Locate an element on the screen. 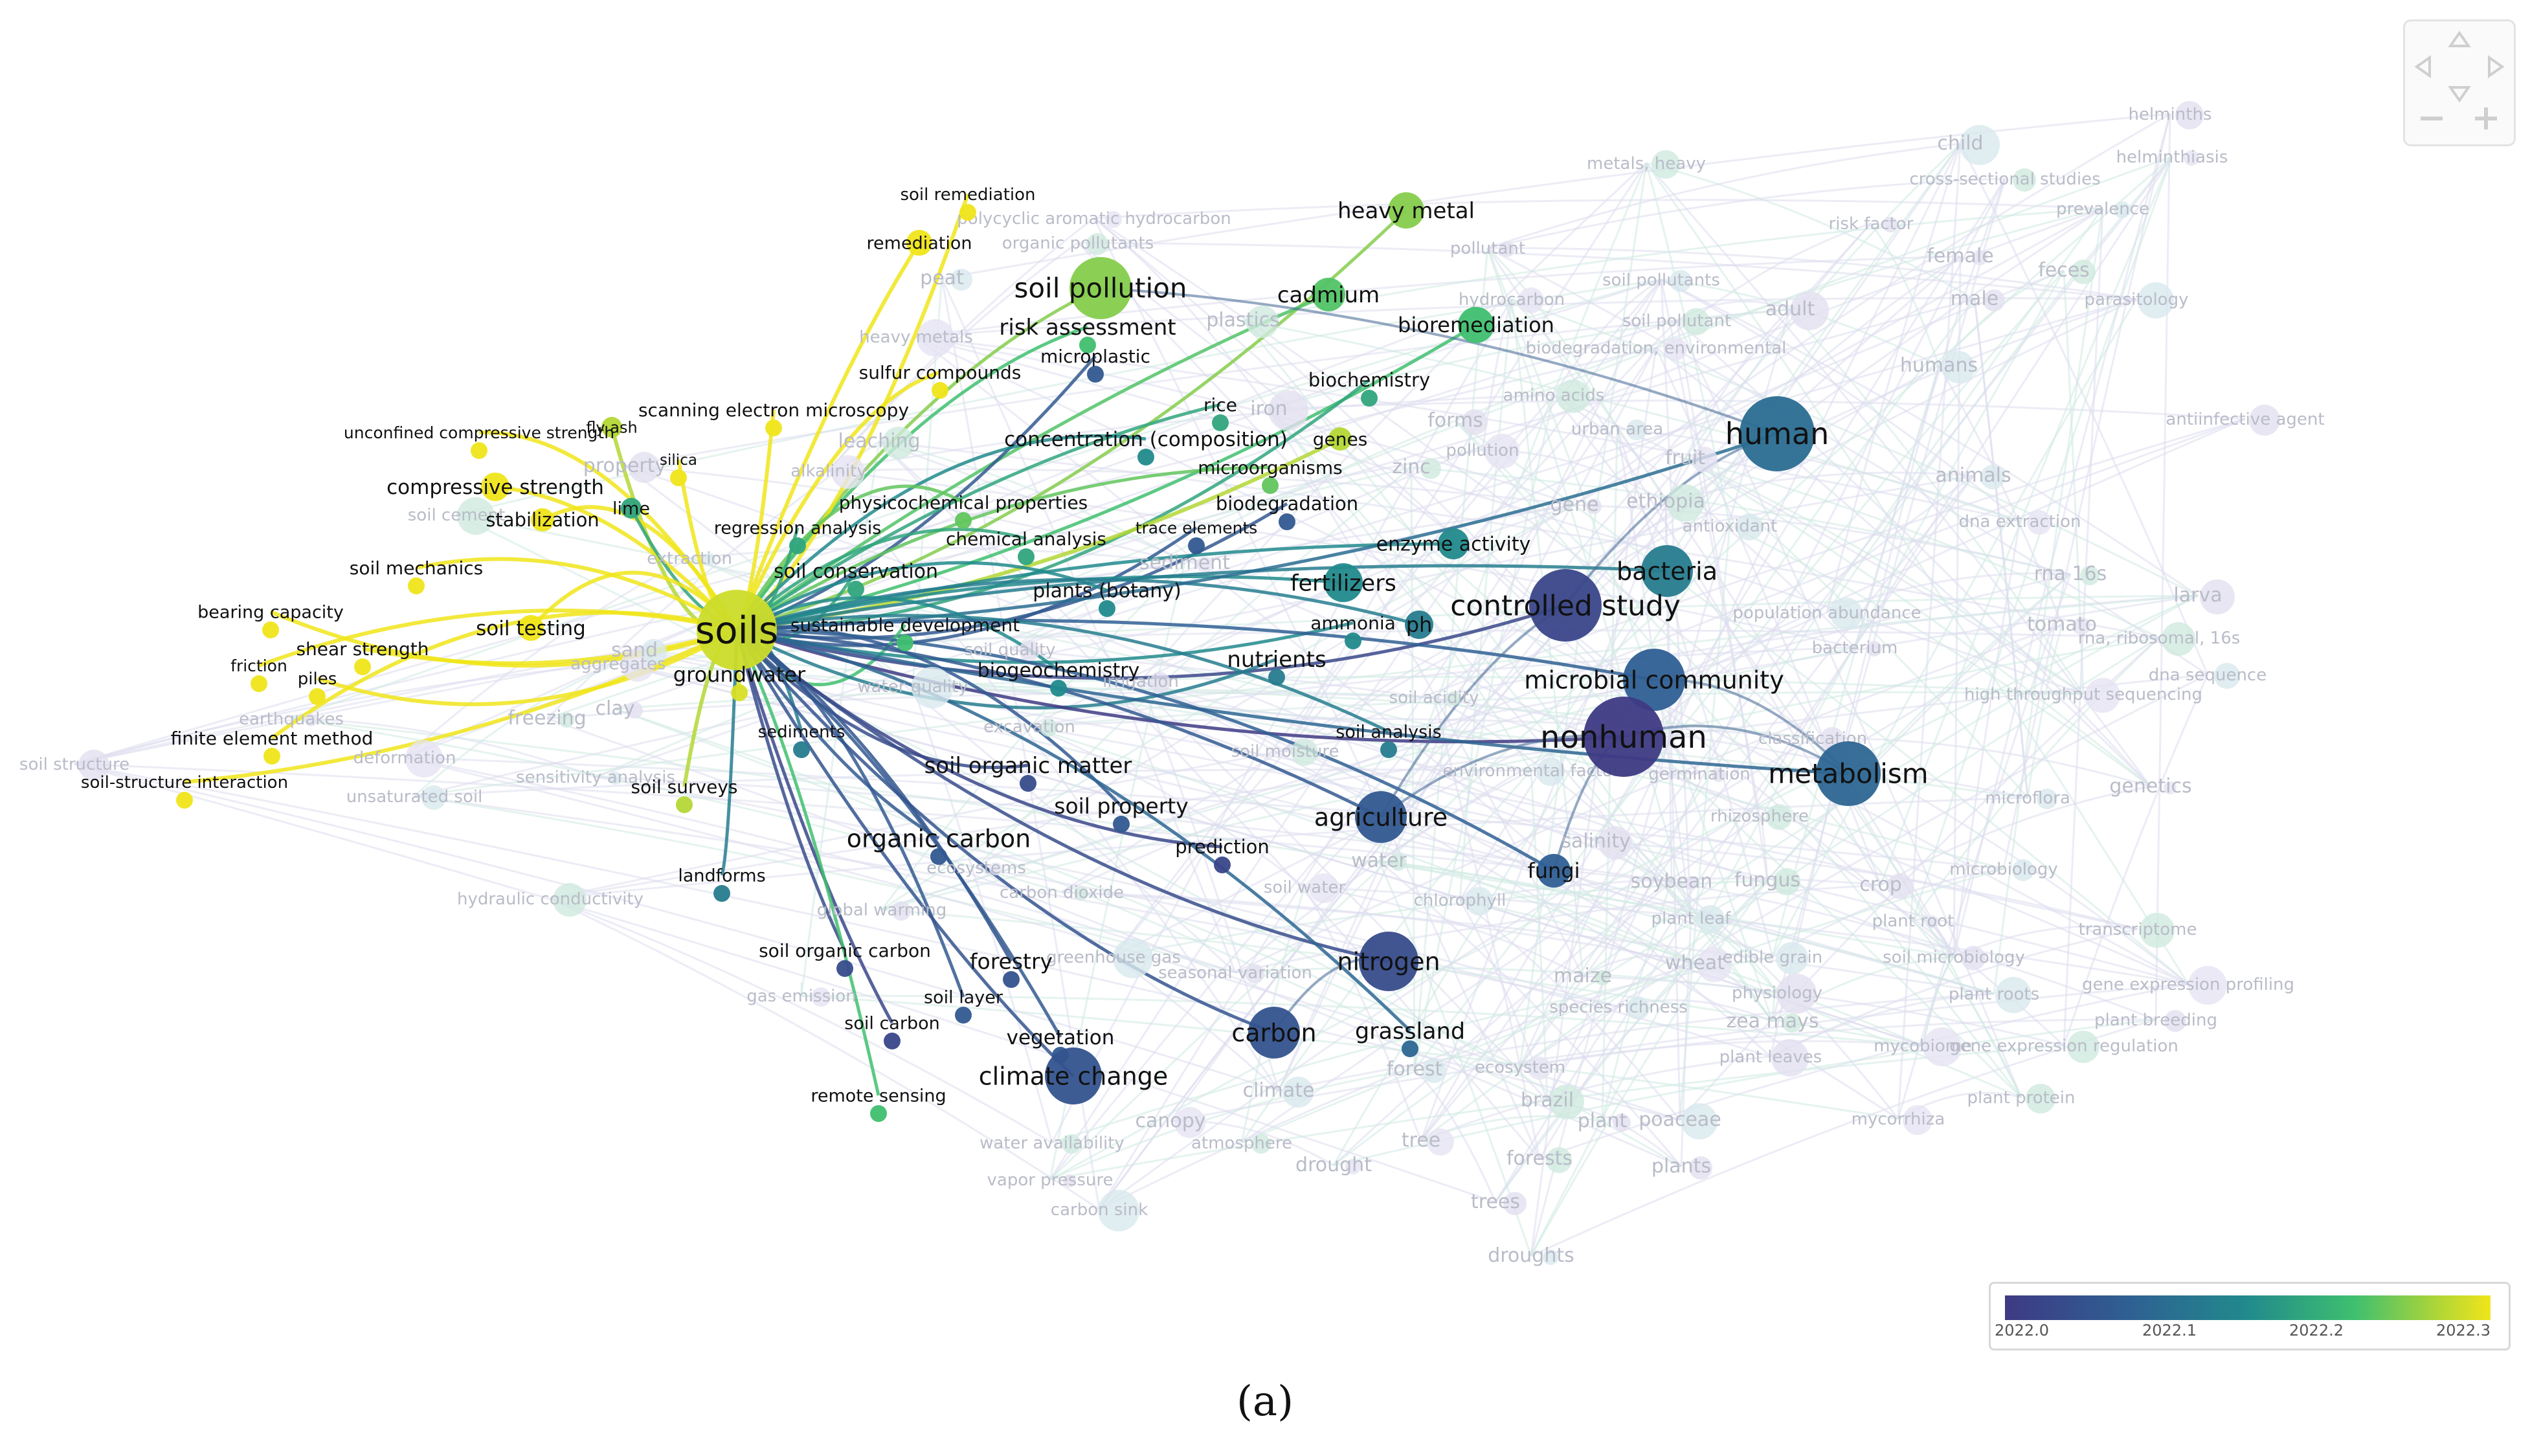  faded-label-dna-sequence: dna sequence is located at coordinates (2208, 675).